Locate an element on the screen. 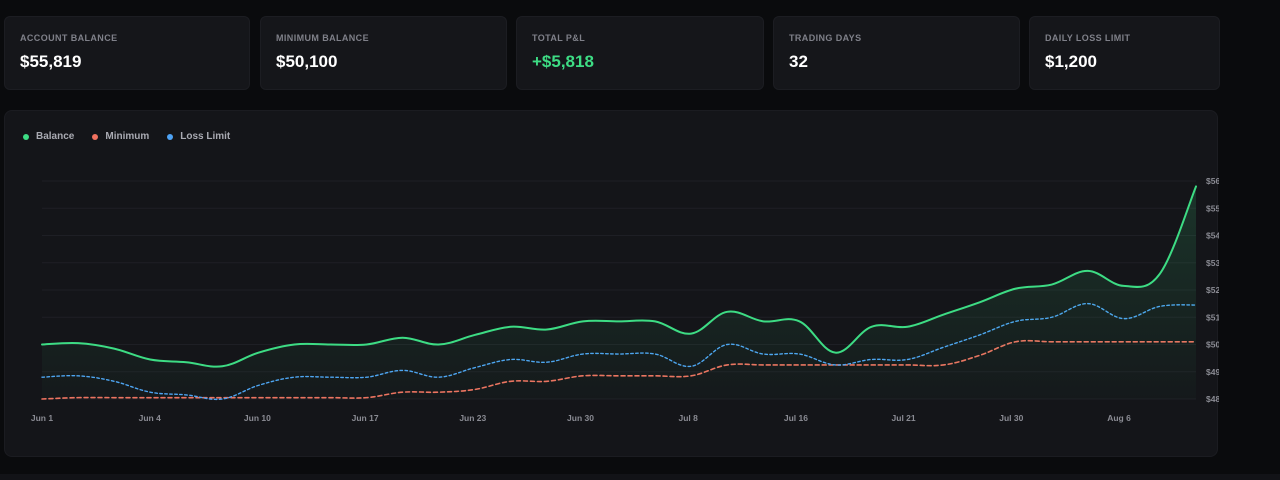 This screenshot has height=480, width=1280. y-tick-label: $48 000 is located at coordinates (1212, 399).